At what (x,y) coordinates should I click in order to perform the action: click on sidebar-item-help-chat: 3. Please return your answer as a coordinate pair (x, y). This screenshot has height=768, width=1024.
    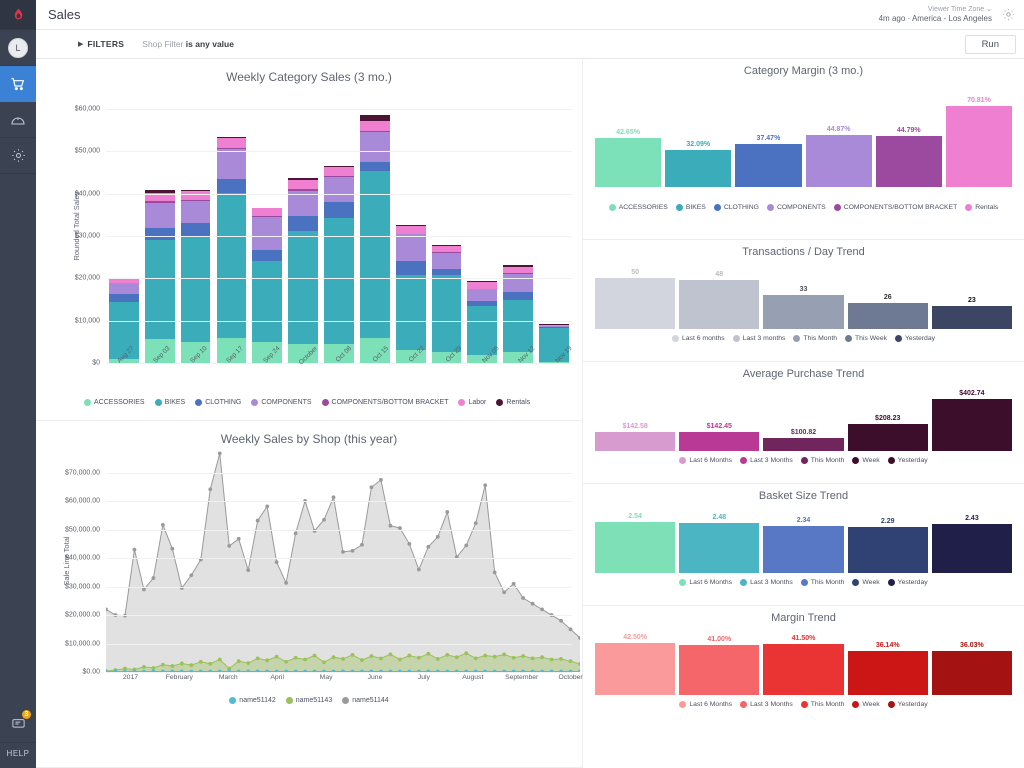
    Looking at the image, I should click on (18, 724).